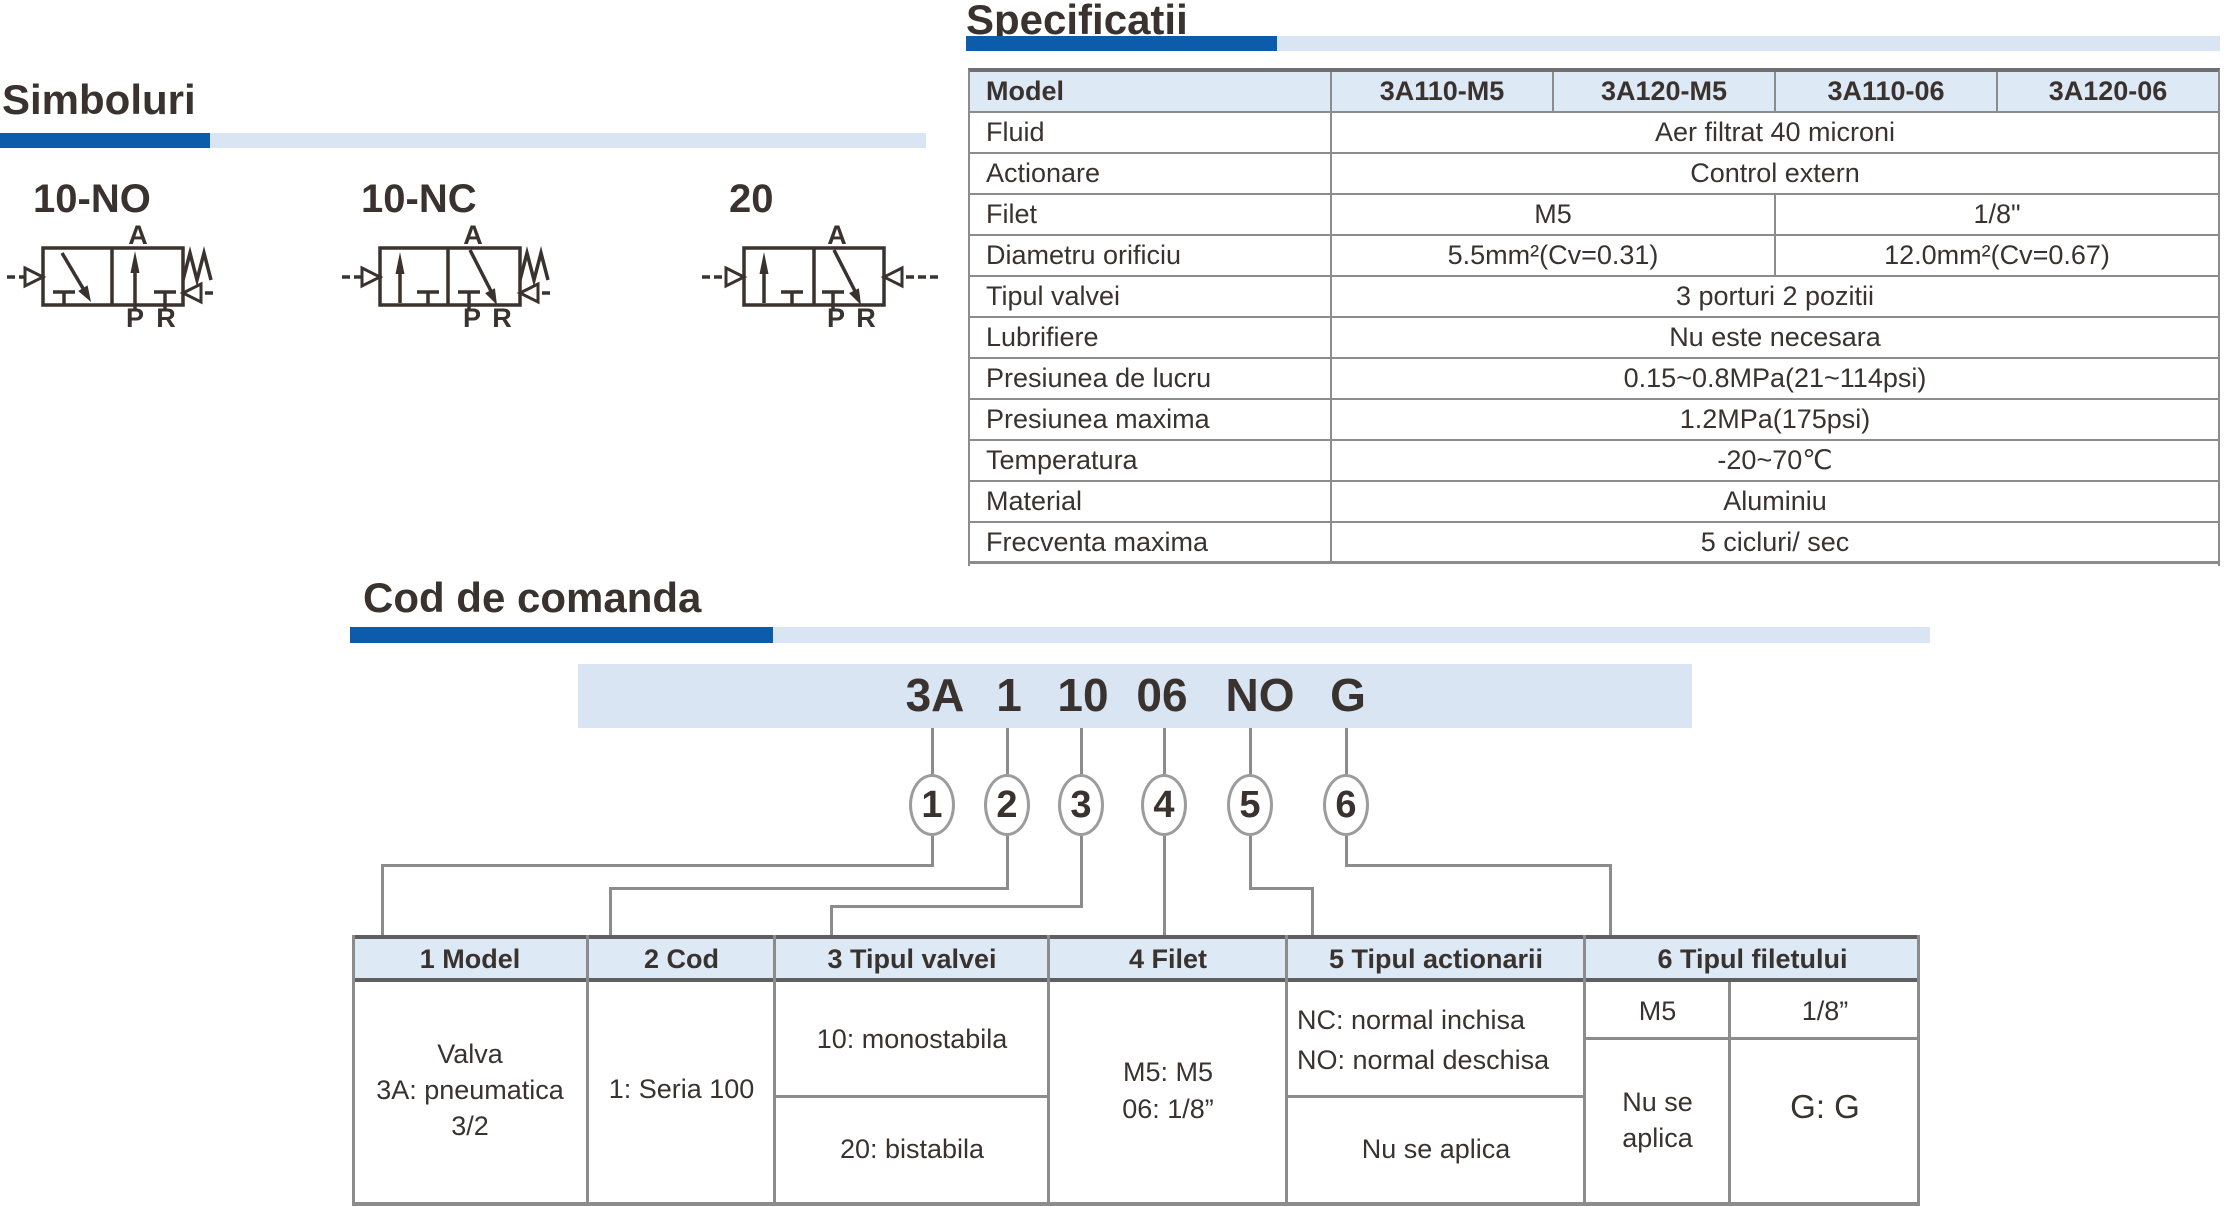 The width and height of the screenshot is (2233, 1206). Describe the element at coordinates (1775, 173) in the screenshot. I see `spec-row-value: Control extern` at that location.